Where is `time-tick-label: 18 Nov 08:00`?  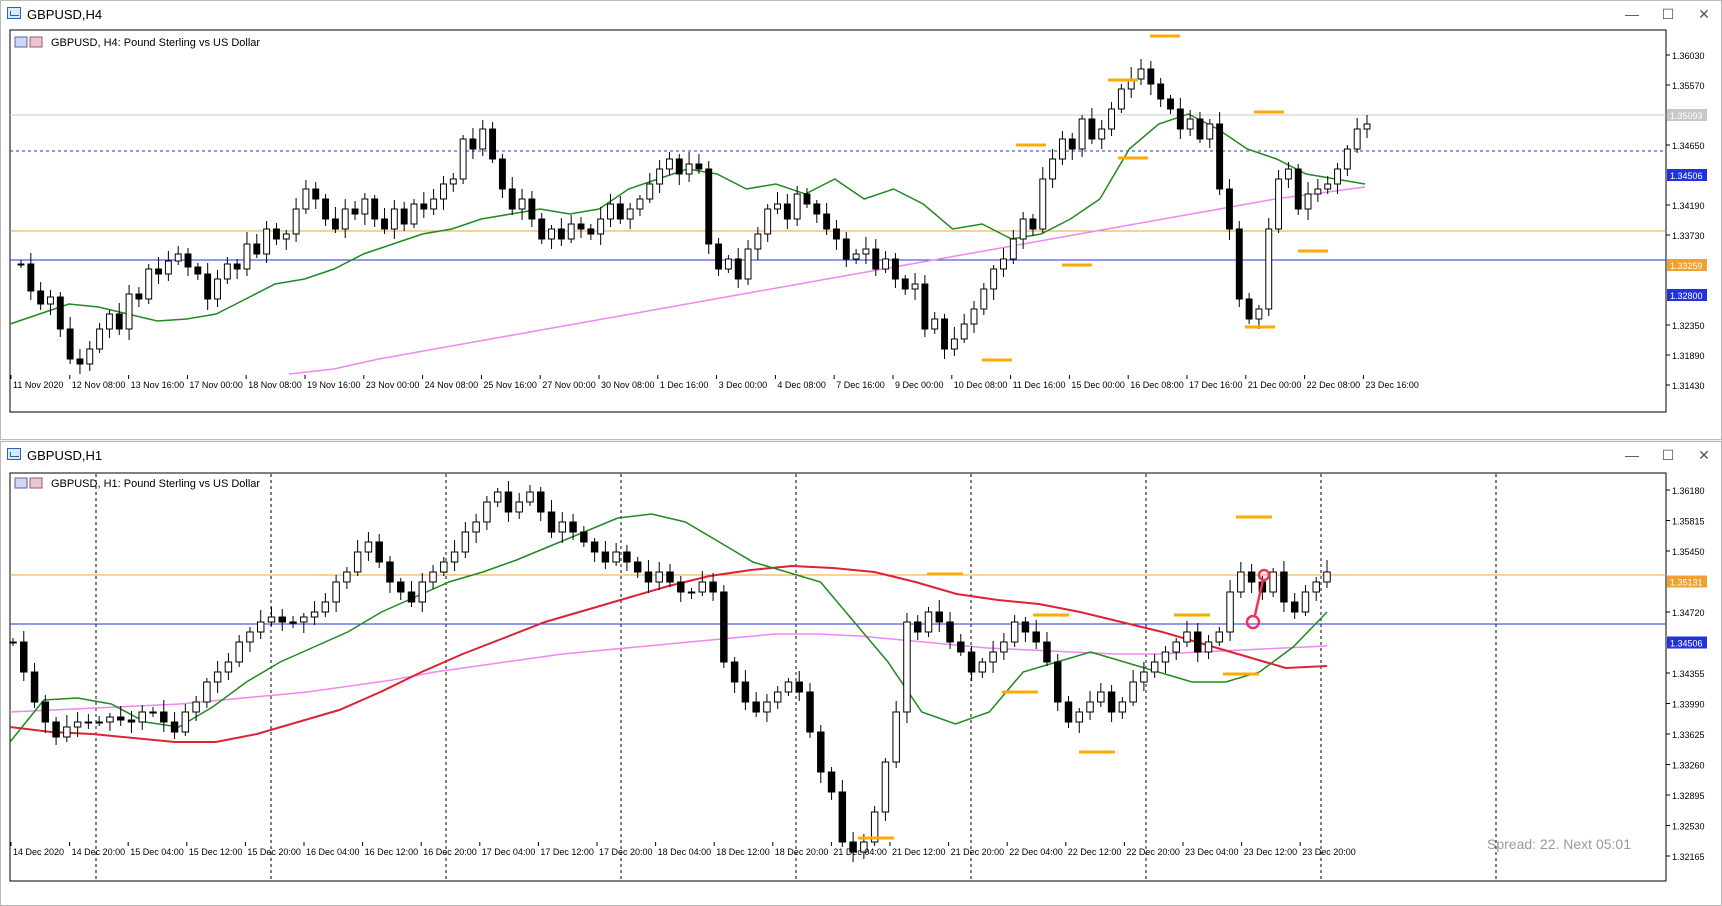 time-tick-label: 18 Nov 08:00 is located at coordinates (275, 385).